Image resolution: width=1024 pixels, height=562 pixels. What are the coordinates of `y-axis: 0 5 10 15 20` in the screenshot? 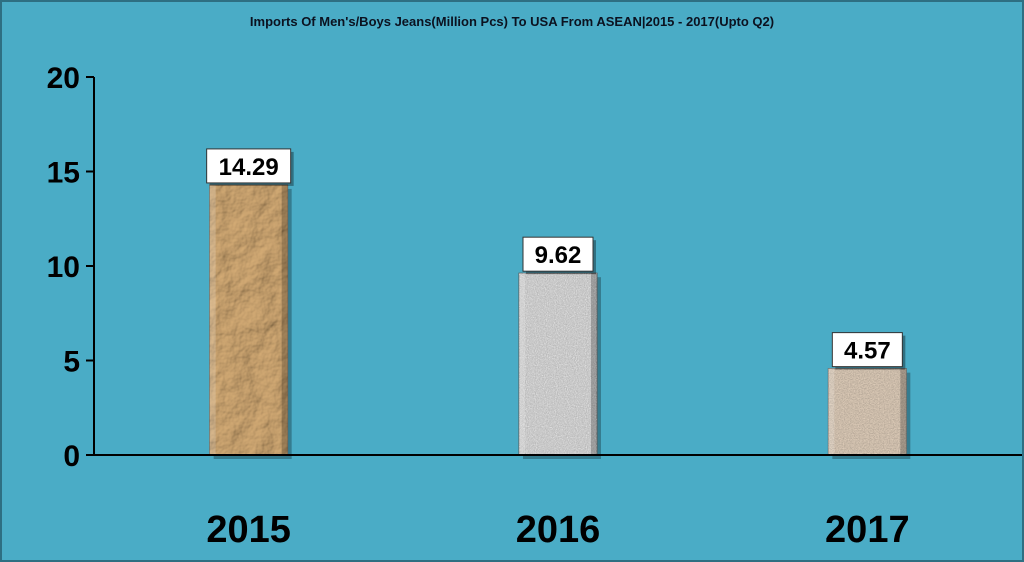 It's located at (71, 267).